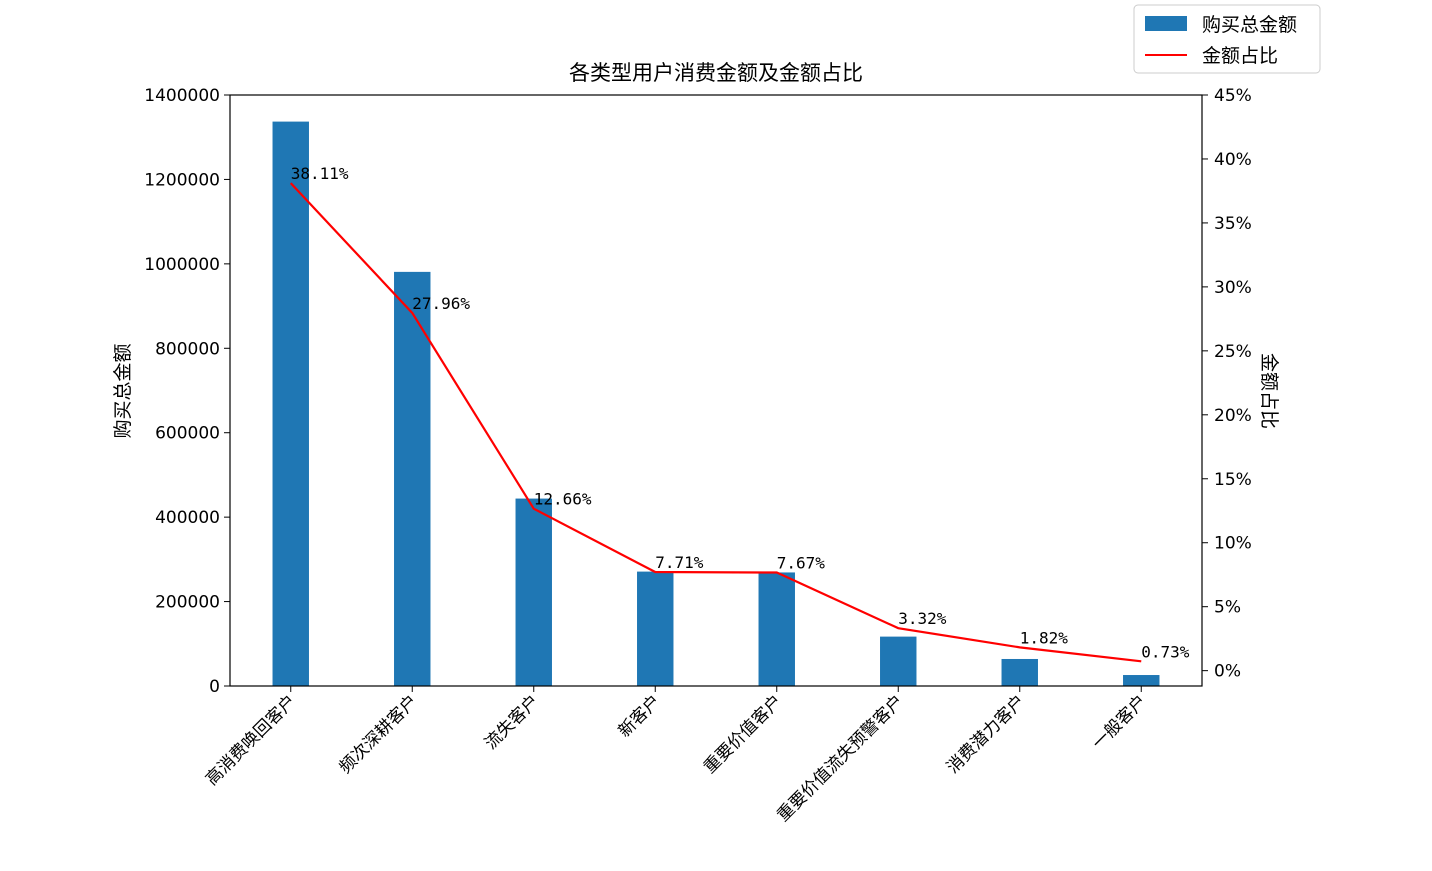 The width and height of the screenshot is (1432, 871). What do you see at coordinates (1233, 416) in the screenshot?
I see `y2-tick-label: 20%` at bounding box center [1233, 416].